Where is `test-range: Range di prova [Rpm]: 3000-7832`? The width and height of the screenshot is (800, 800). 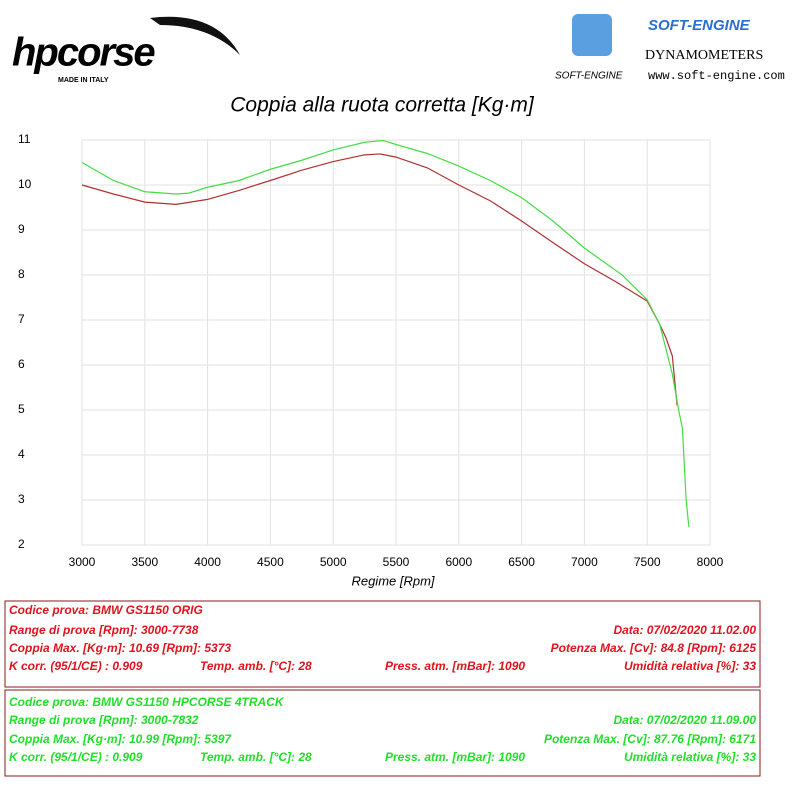
test-range: Range di prova [Rpm]: 3000-7832 is located at coordinates (104, 720).